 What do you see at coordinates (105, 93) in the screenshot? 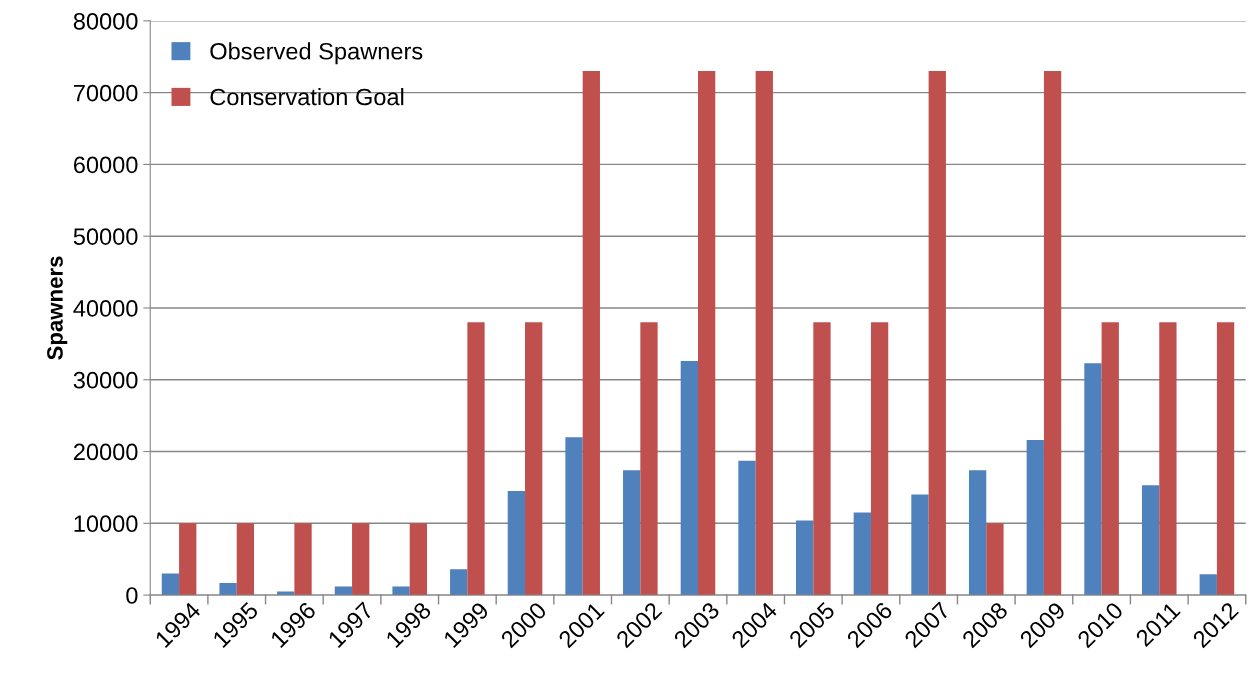
I see `y-tick-label: 70000` at bounding box center [105, 93].